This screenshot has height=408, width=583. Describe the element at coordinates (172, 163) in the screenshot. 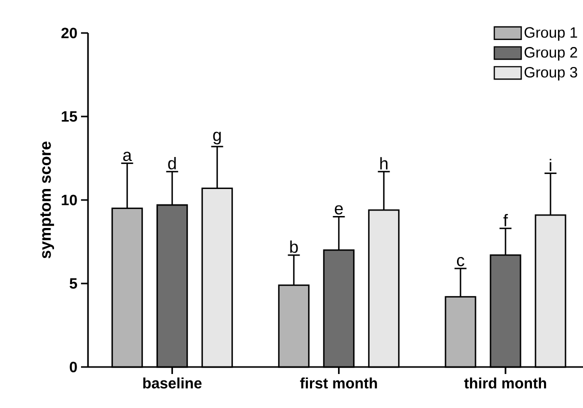

I see `annotation: d` at that location.